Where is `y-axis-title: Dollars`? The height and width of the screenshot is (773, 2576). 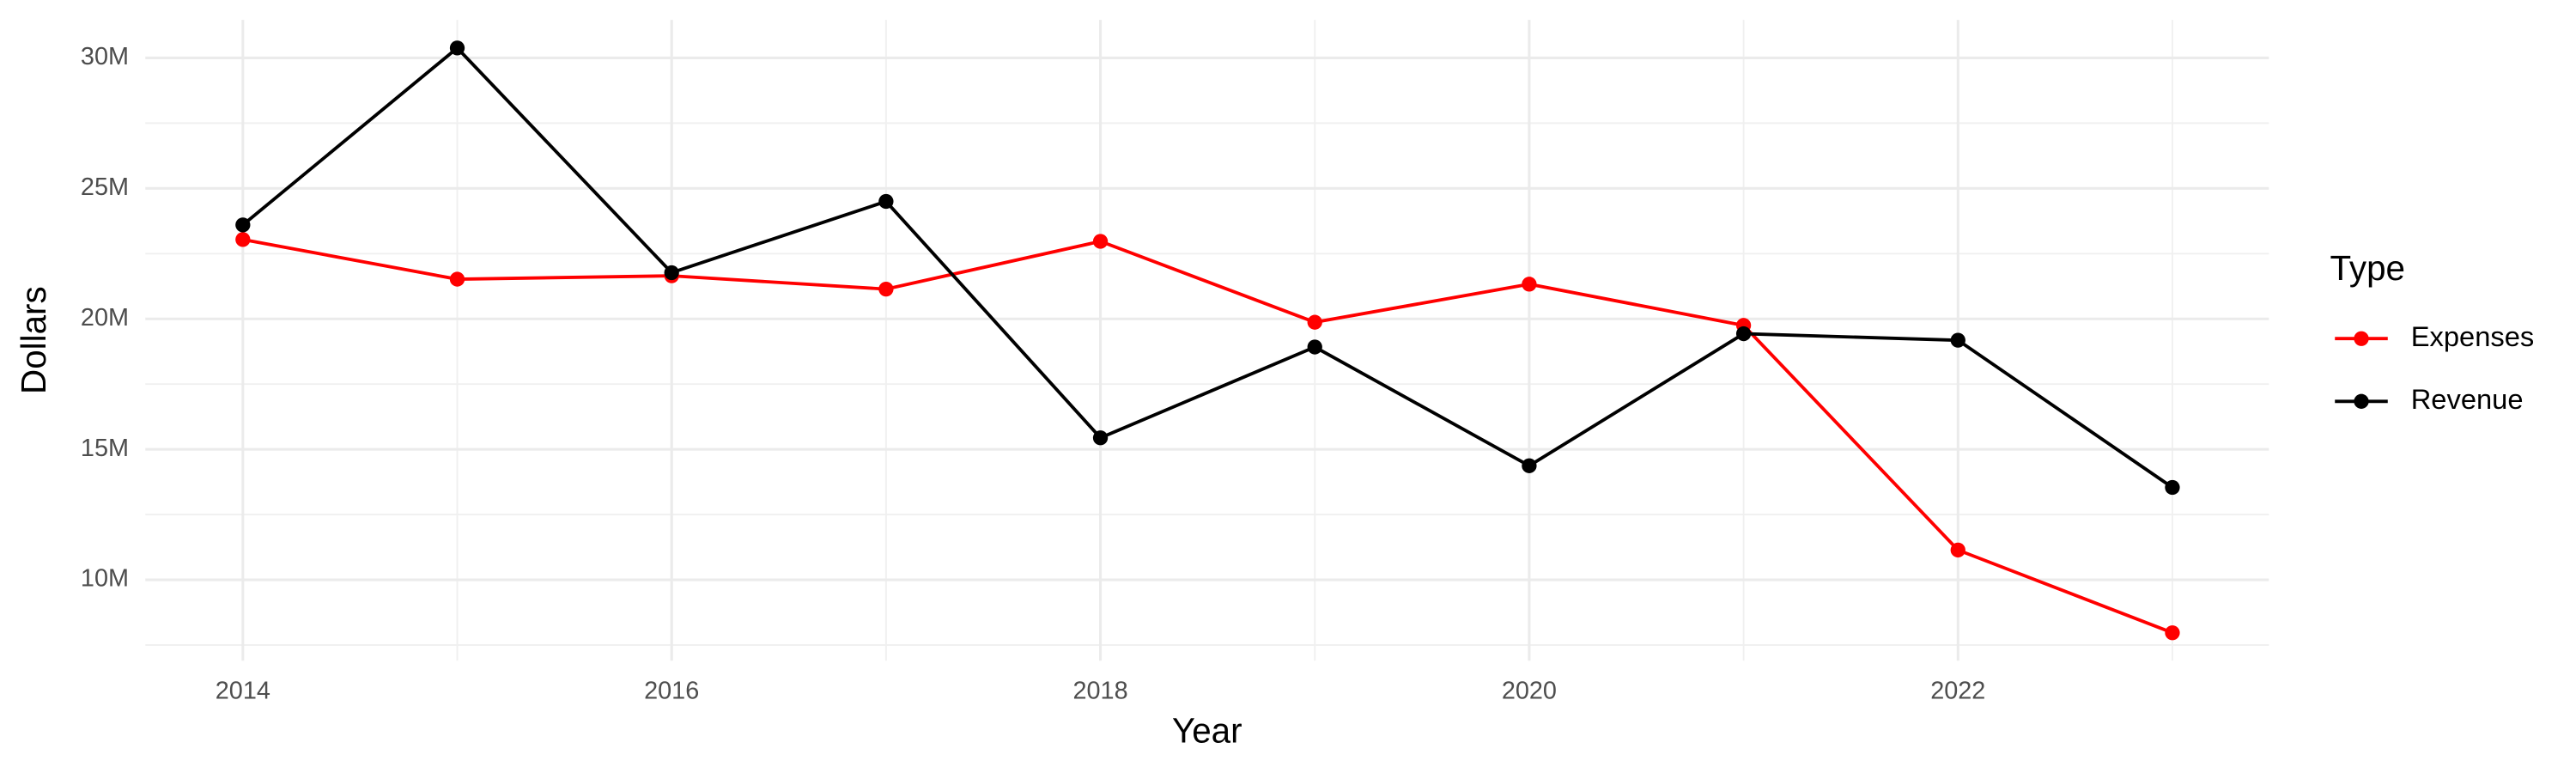 y-axis-title: Dollars is located at coordinates (33, 340).